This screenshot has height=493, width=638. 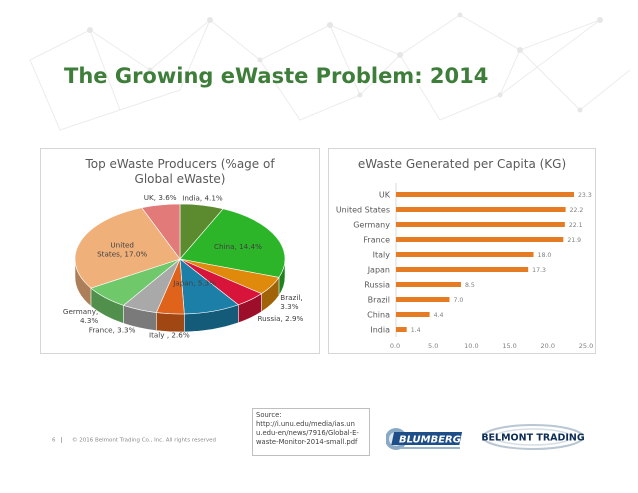 I want to click on bar-x-tick-label: 25.0, so click(x=586, y=346).